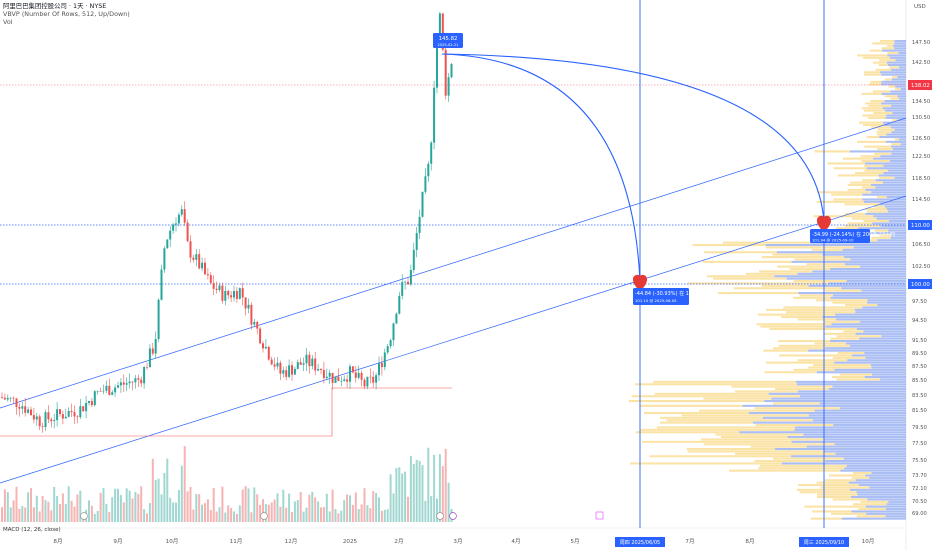 Image resolution: width=932 pixels, height=550 pixels. Describe the element at coordinates (868, 541) in the screenshot. I see `time-tick-label: 10月` at that location.